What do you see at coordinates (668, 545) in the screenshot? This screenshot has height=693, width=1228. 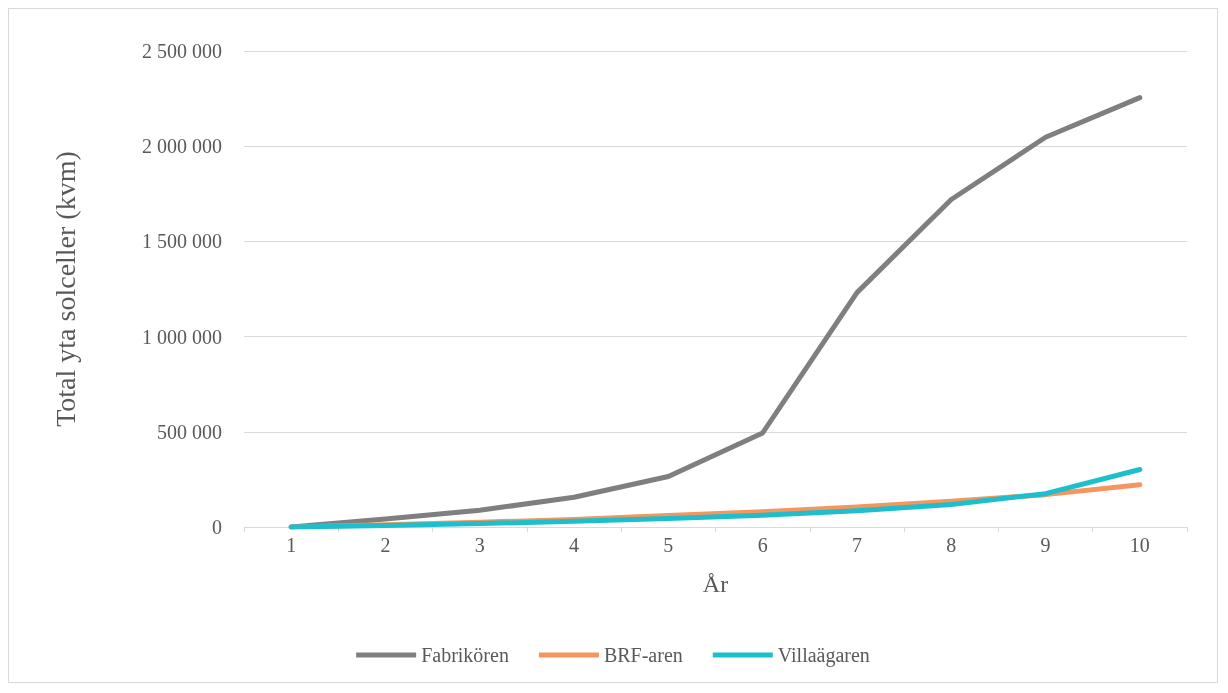 I see `x-tick-label: 5` at bounding box center [668, 545].